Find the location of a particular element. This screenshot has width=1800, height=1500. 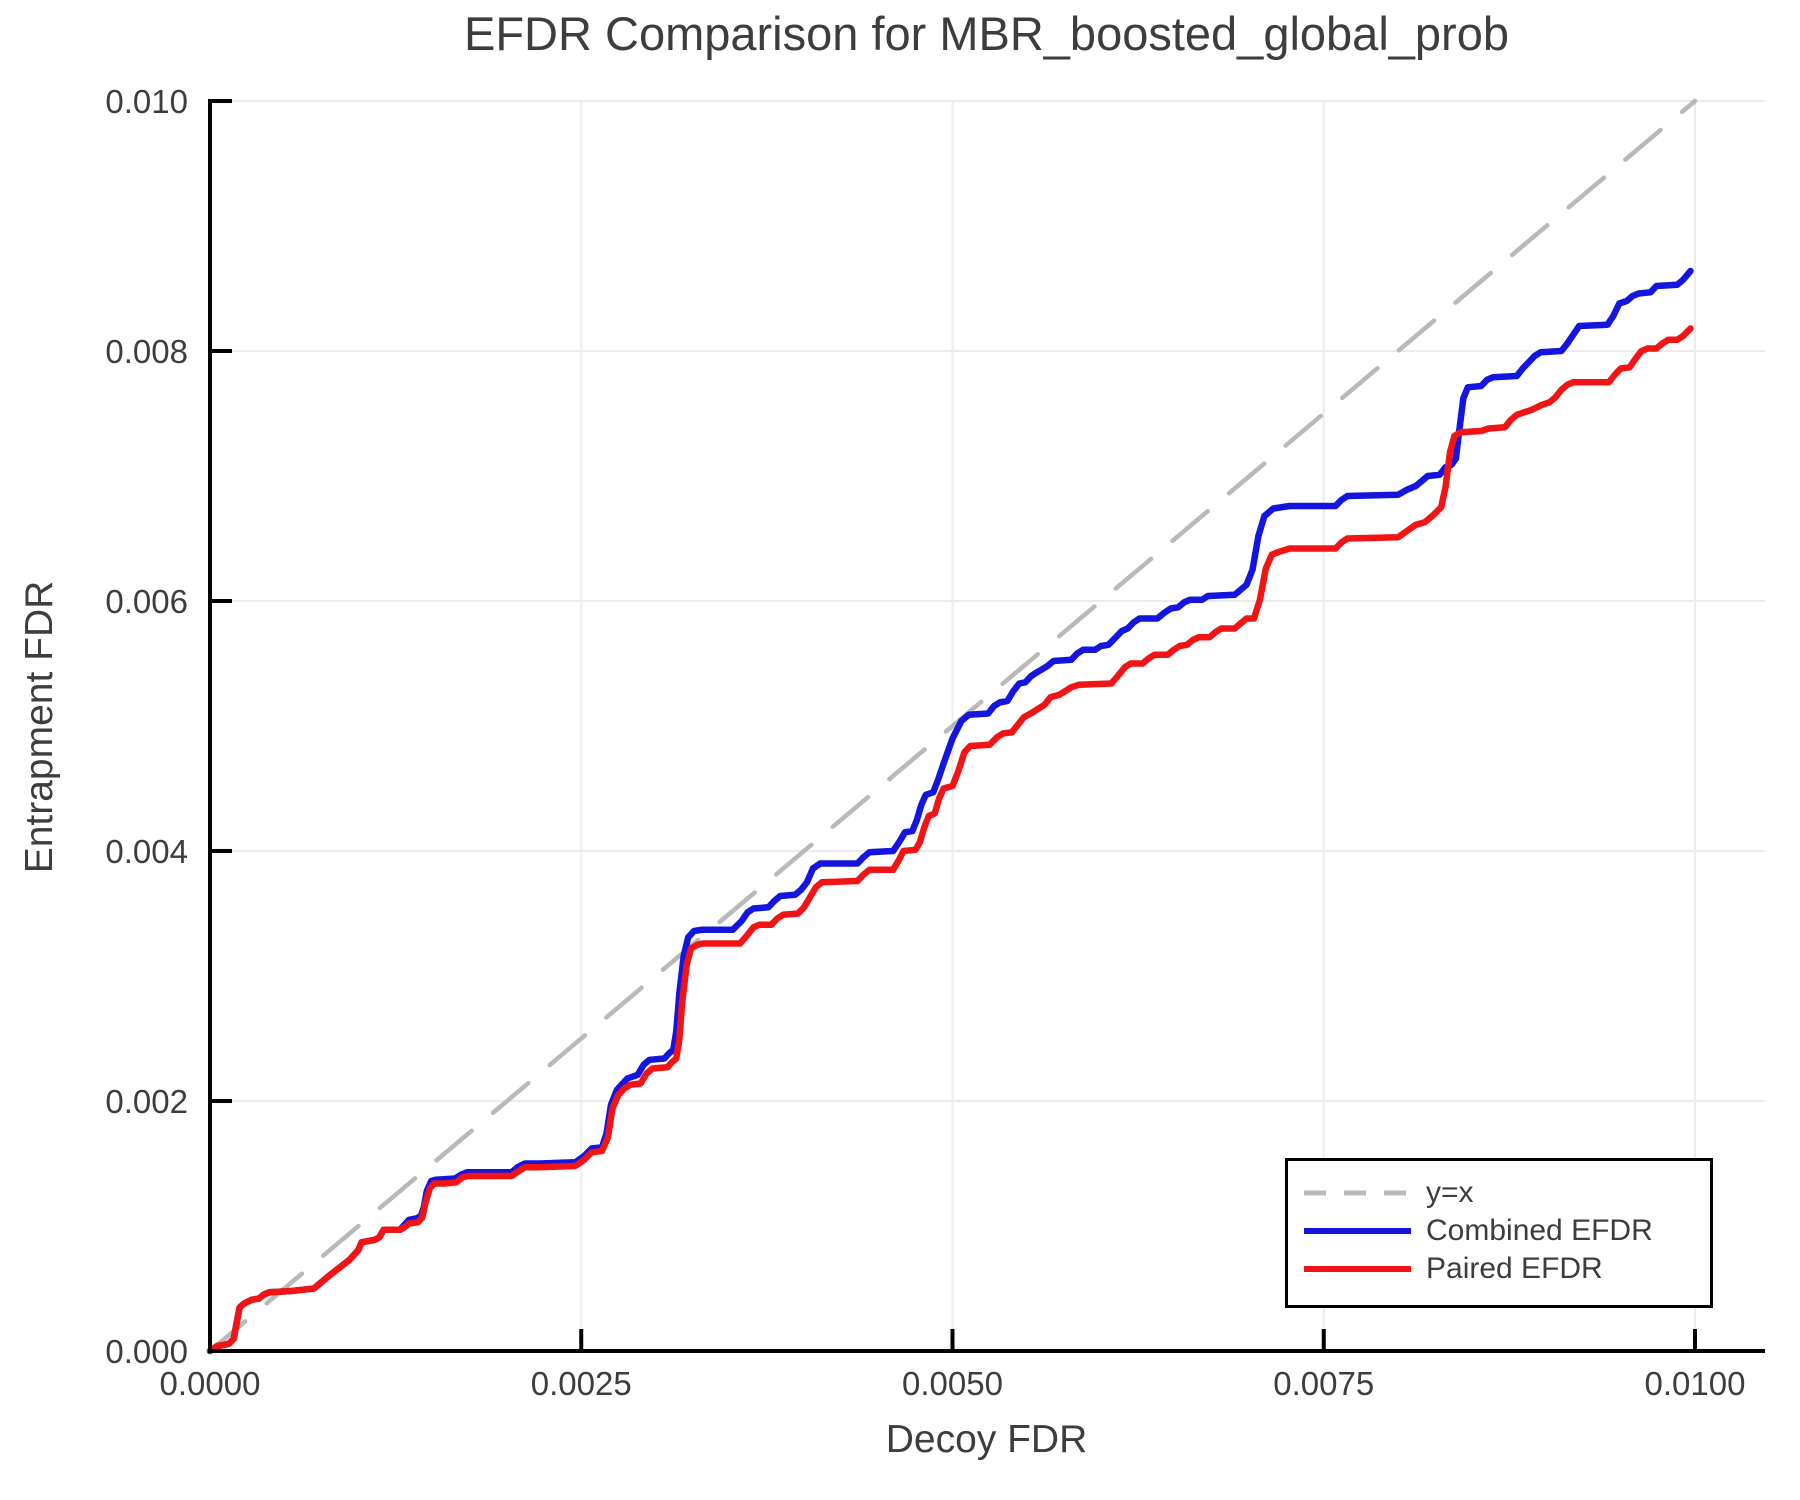

legend: y=x Combined EFDR Paired EFDR is located at coordinates (1499, 1233).